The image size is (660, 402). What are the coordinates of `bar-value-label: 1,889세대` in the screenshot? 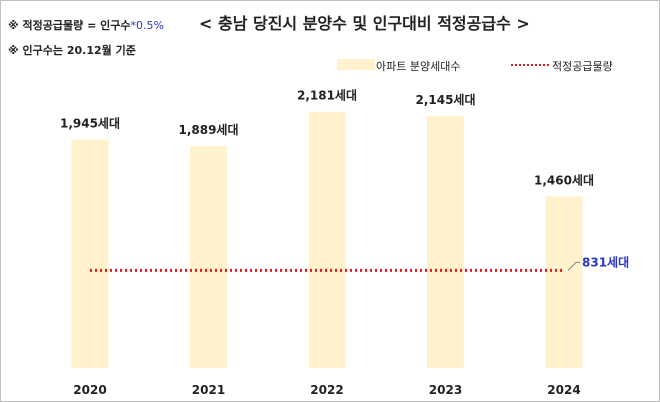 It's located at (208, 129).